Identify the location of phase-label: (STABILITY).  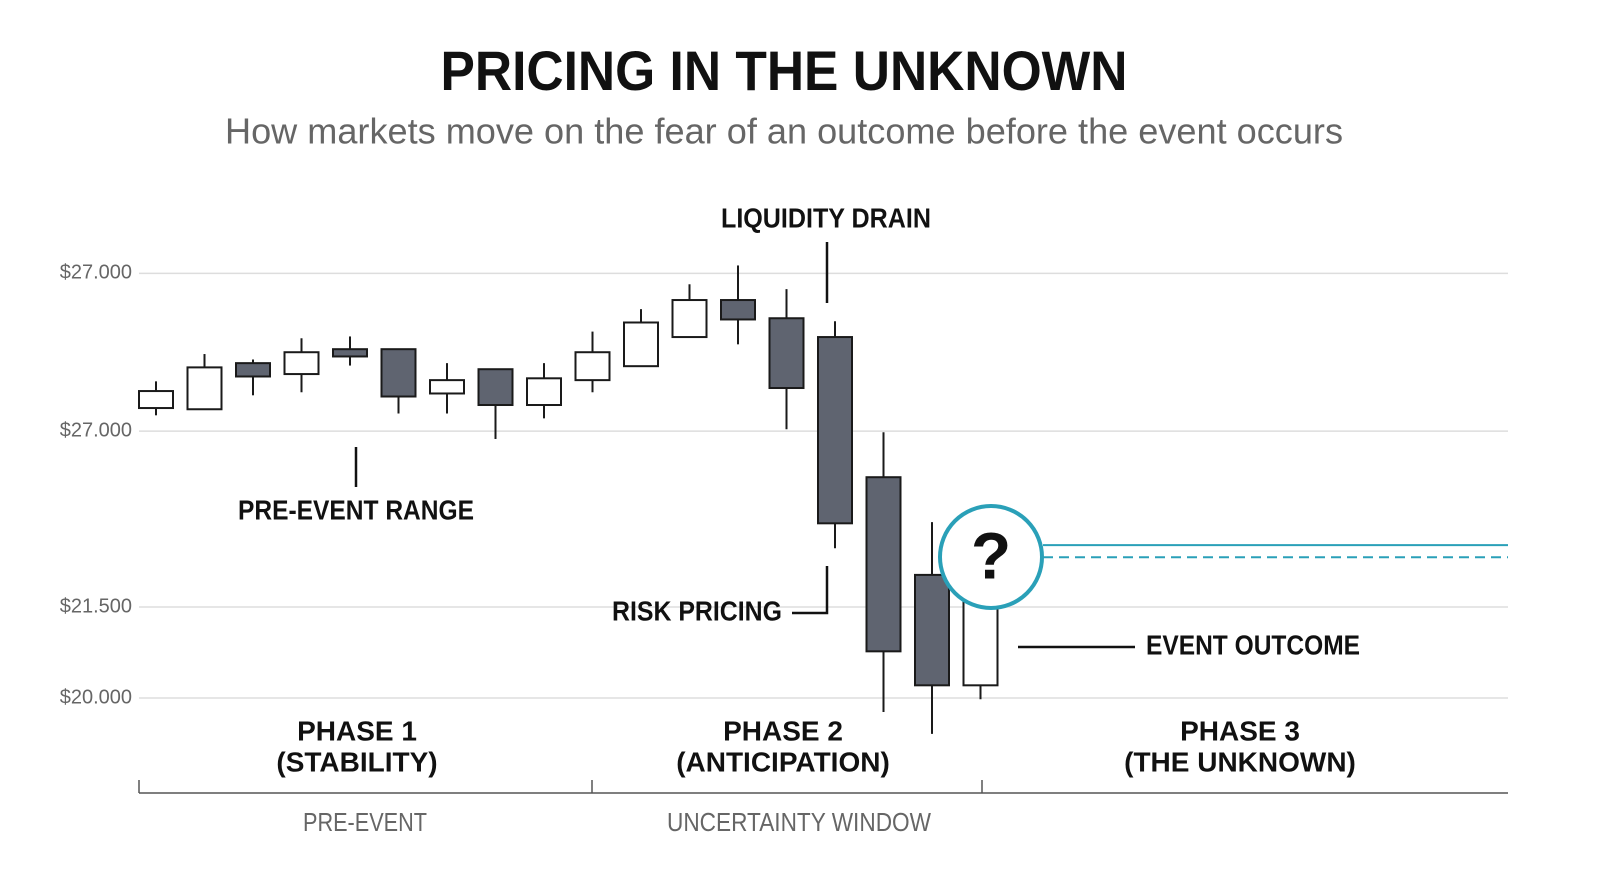
(356, 761).